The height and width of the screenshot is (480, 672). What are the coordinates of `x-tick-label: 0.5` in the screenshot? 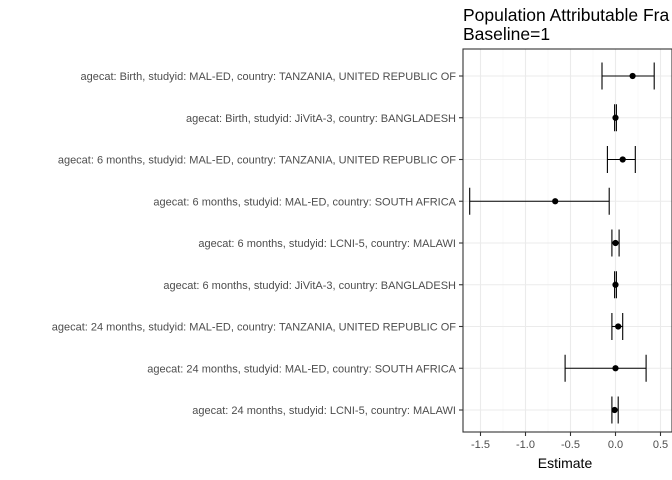 It's located at (660, 445).